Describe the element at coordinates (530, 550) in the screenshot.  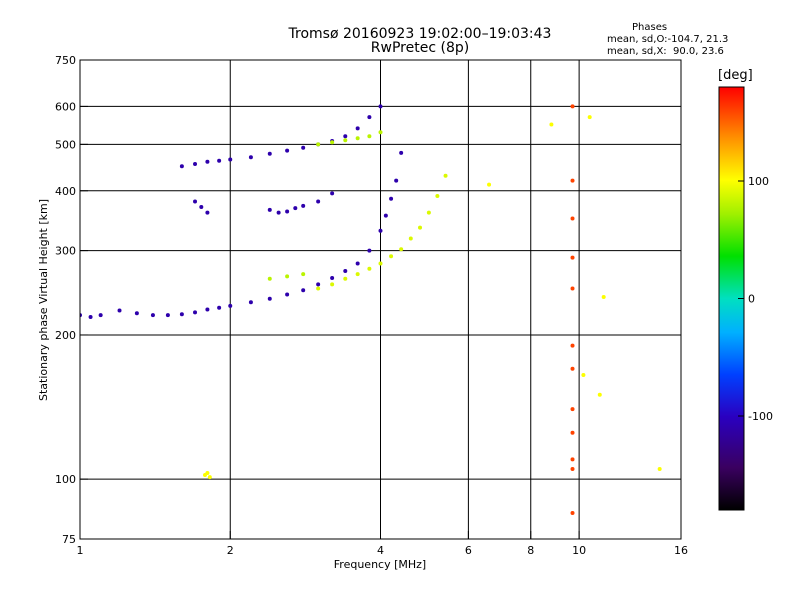
I see `x-tick-label: 8` at that location.